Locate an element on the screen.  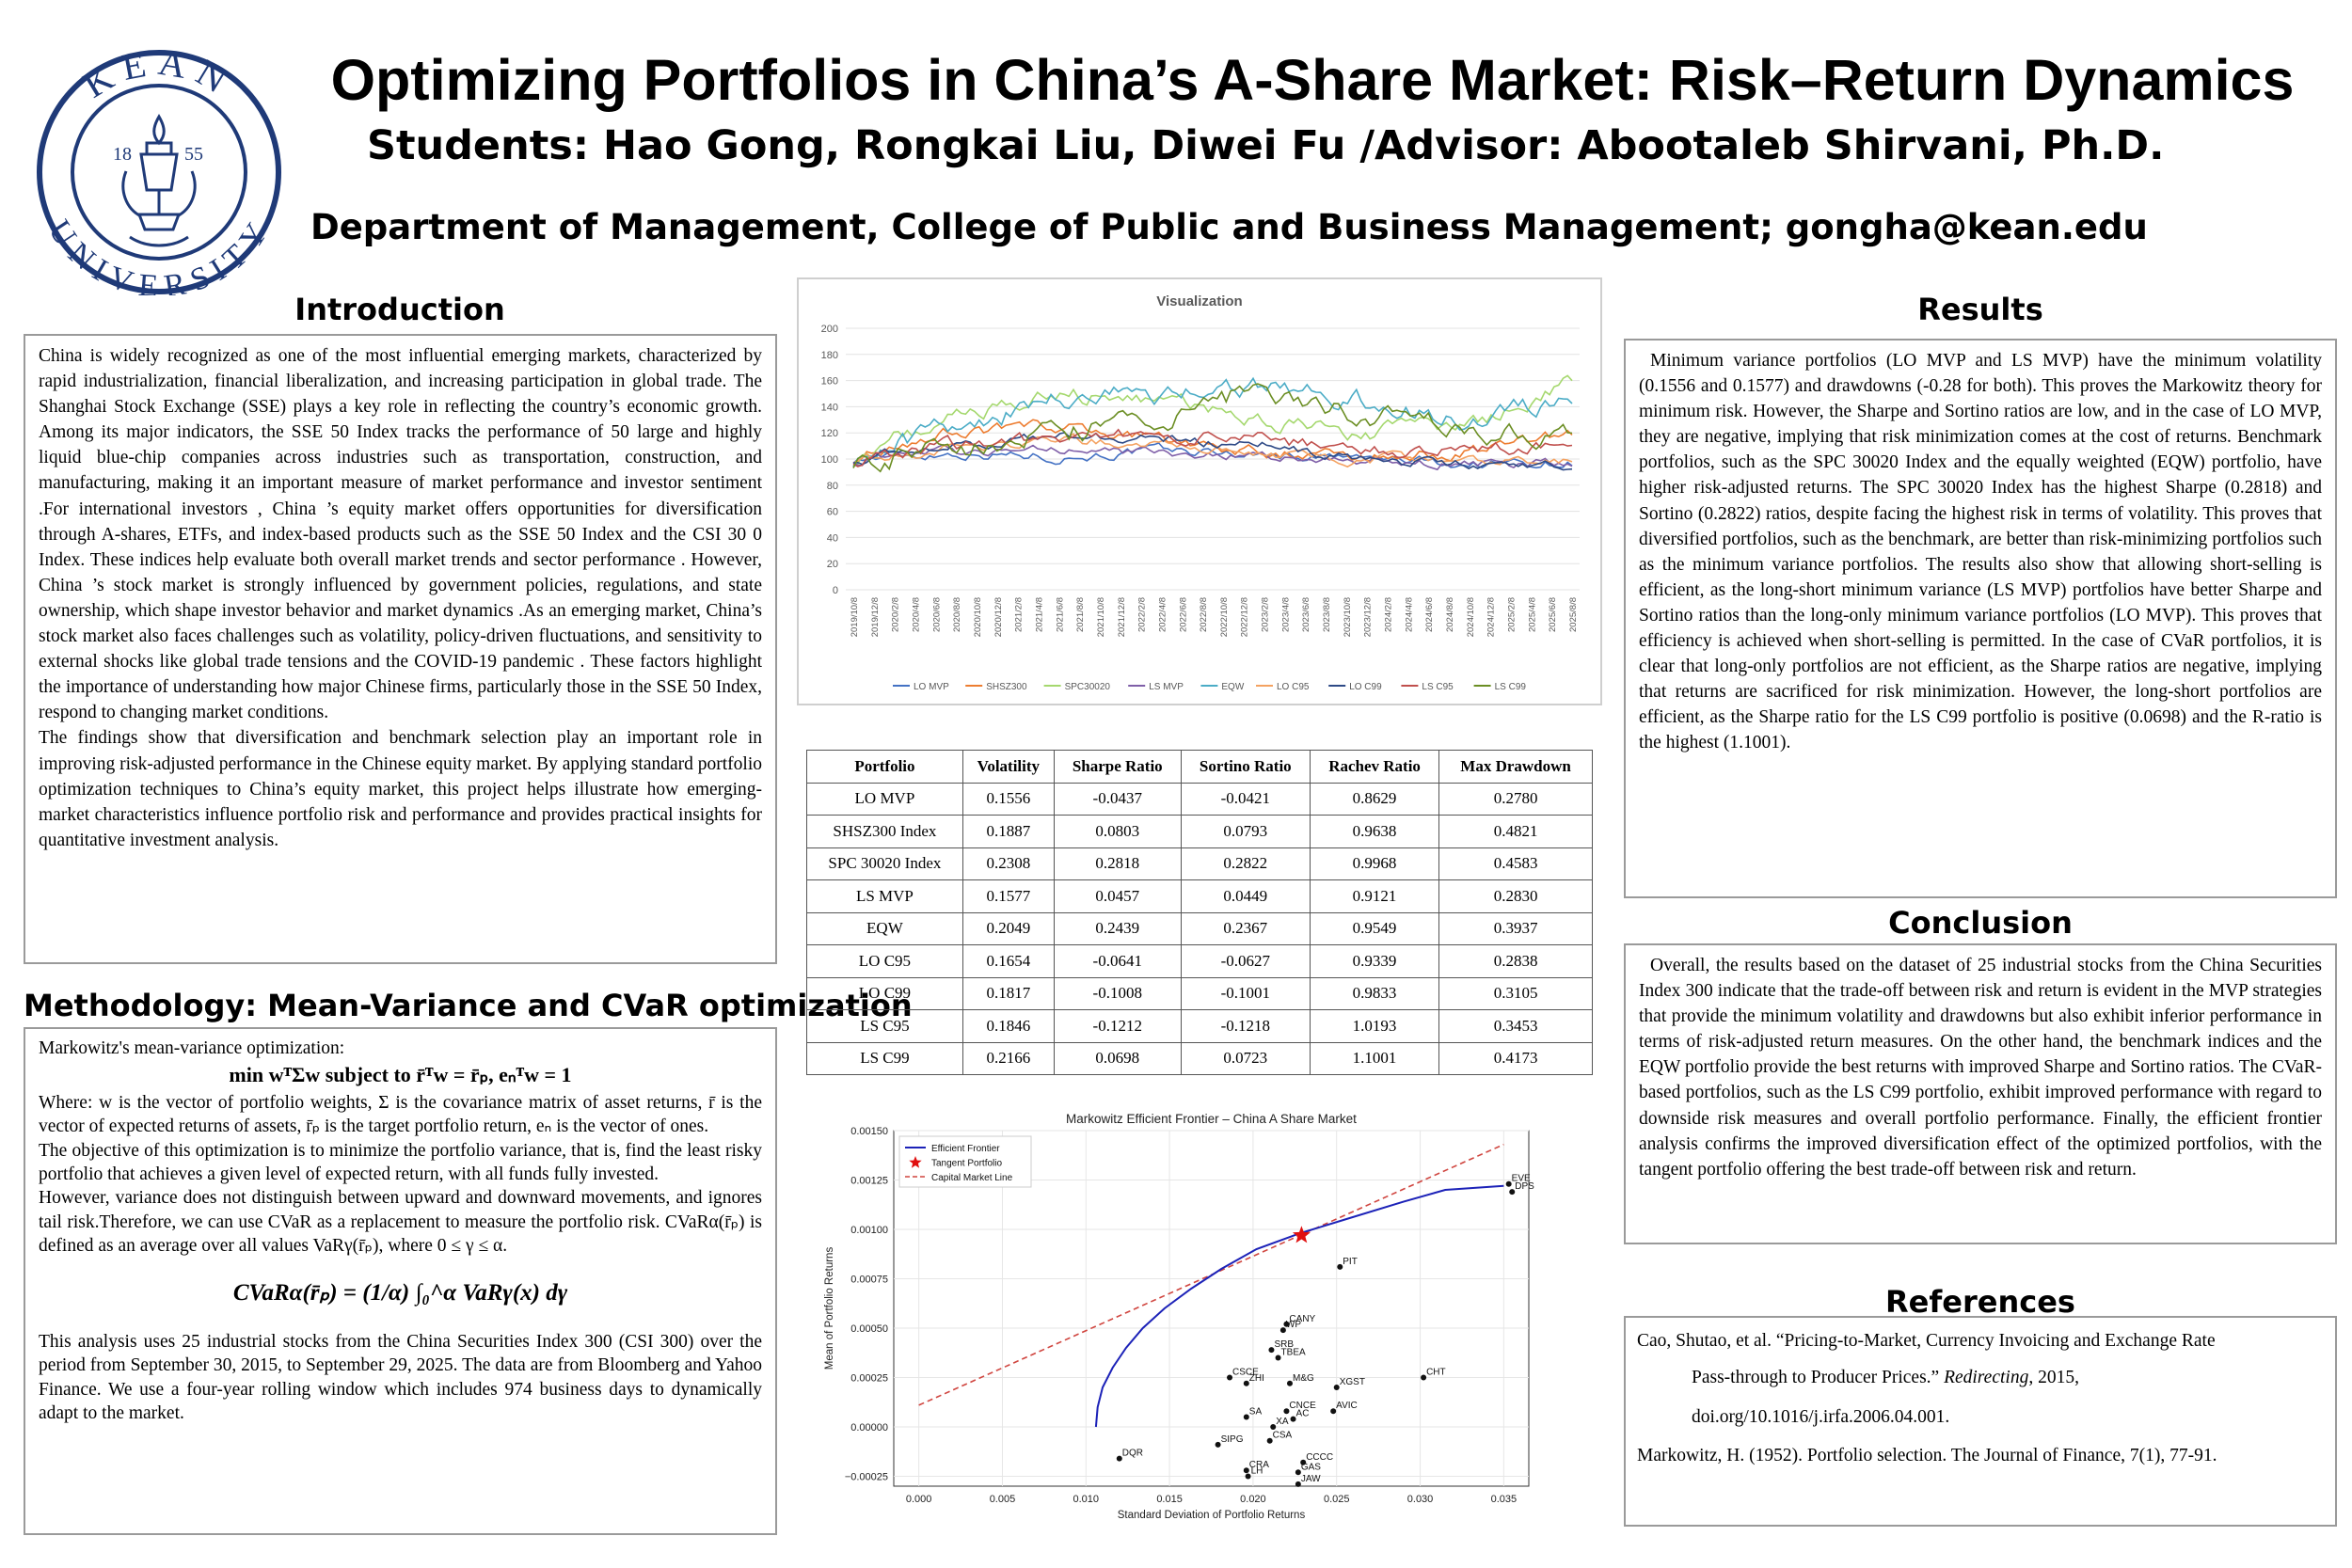
visualization-x-tick: 2024/4/8 is located at coordinates (1409, 614).